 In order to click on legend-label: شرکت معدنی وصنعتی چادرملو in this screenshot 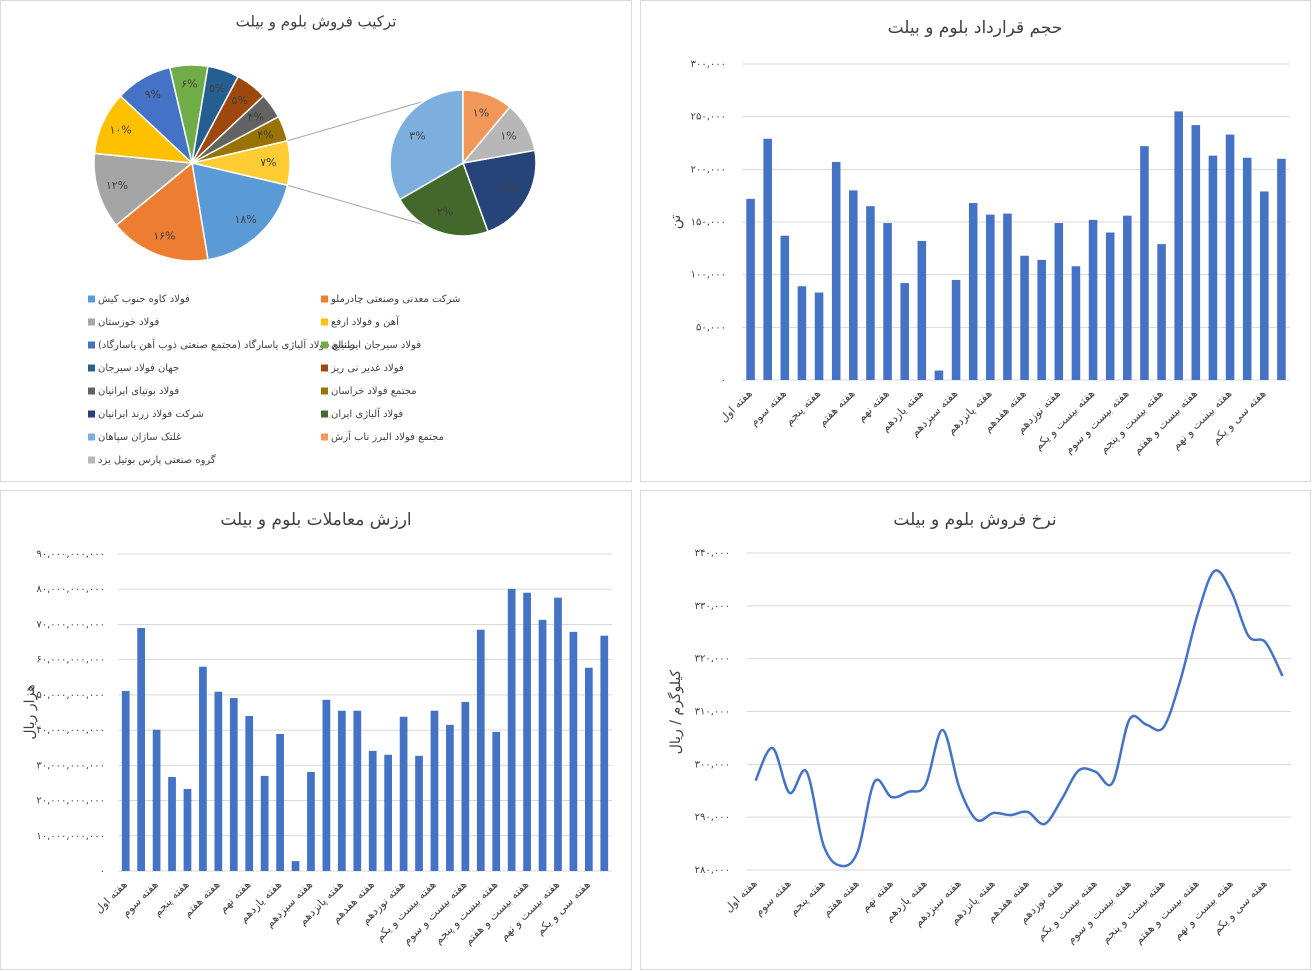, I will do `click(395, 299)`.